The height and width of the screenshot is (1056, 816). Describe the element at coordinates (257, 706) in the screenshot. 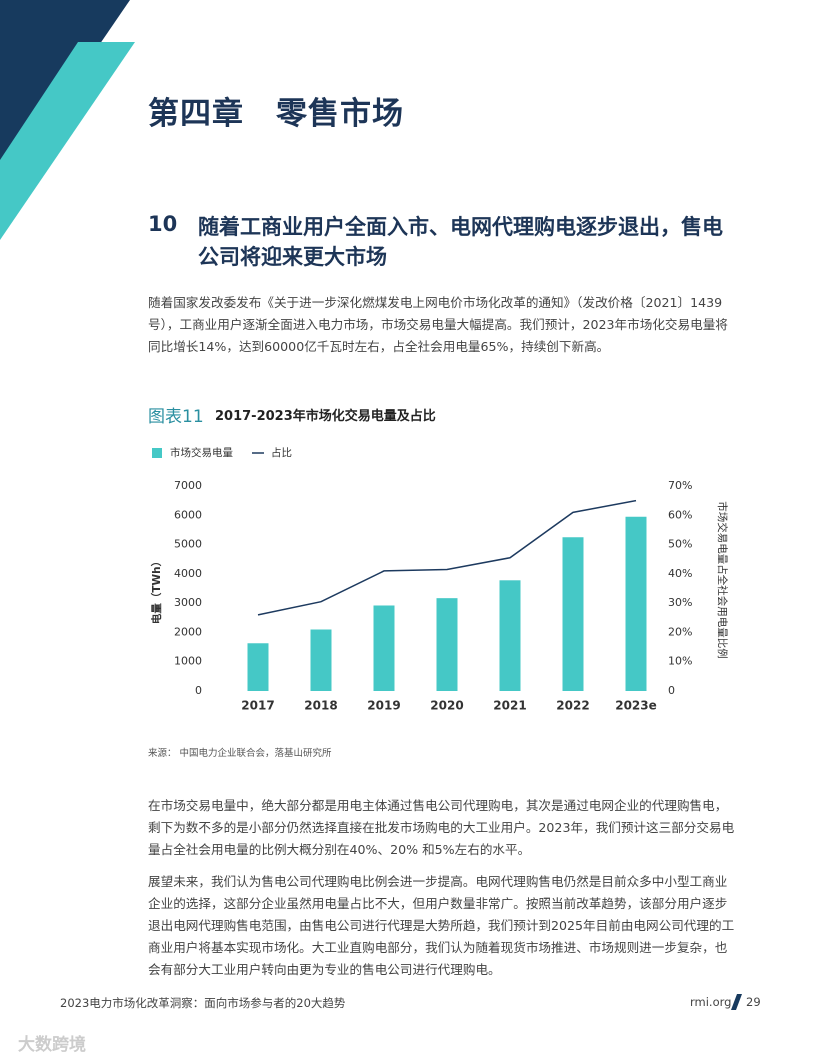

I see `x-tick-label: 2017` at that location.